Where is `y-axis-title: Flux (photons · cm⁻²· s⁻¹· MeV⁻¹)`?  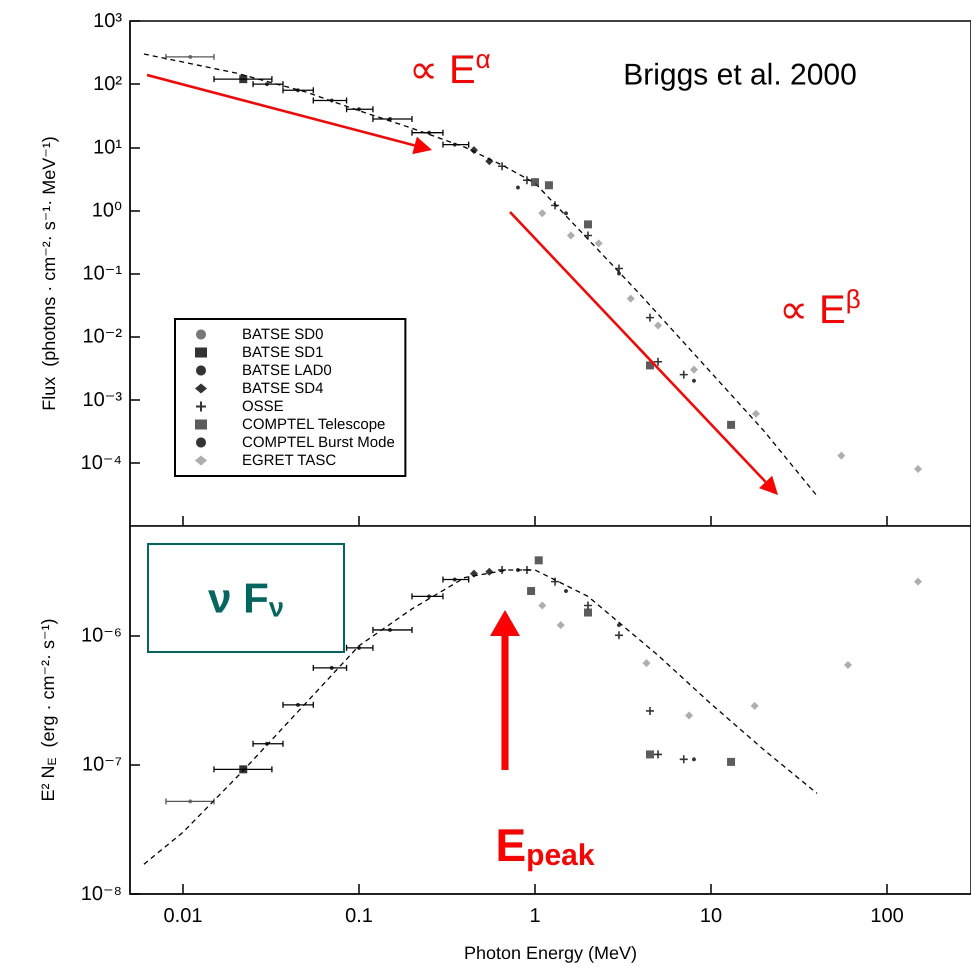
y-axis-title: Flux (photons · cm⁻²· s⁻¹· MeV⁻¹) is located at coordinates (49, 273).